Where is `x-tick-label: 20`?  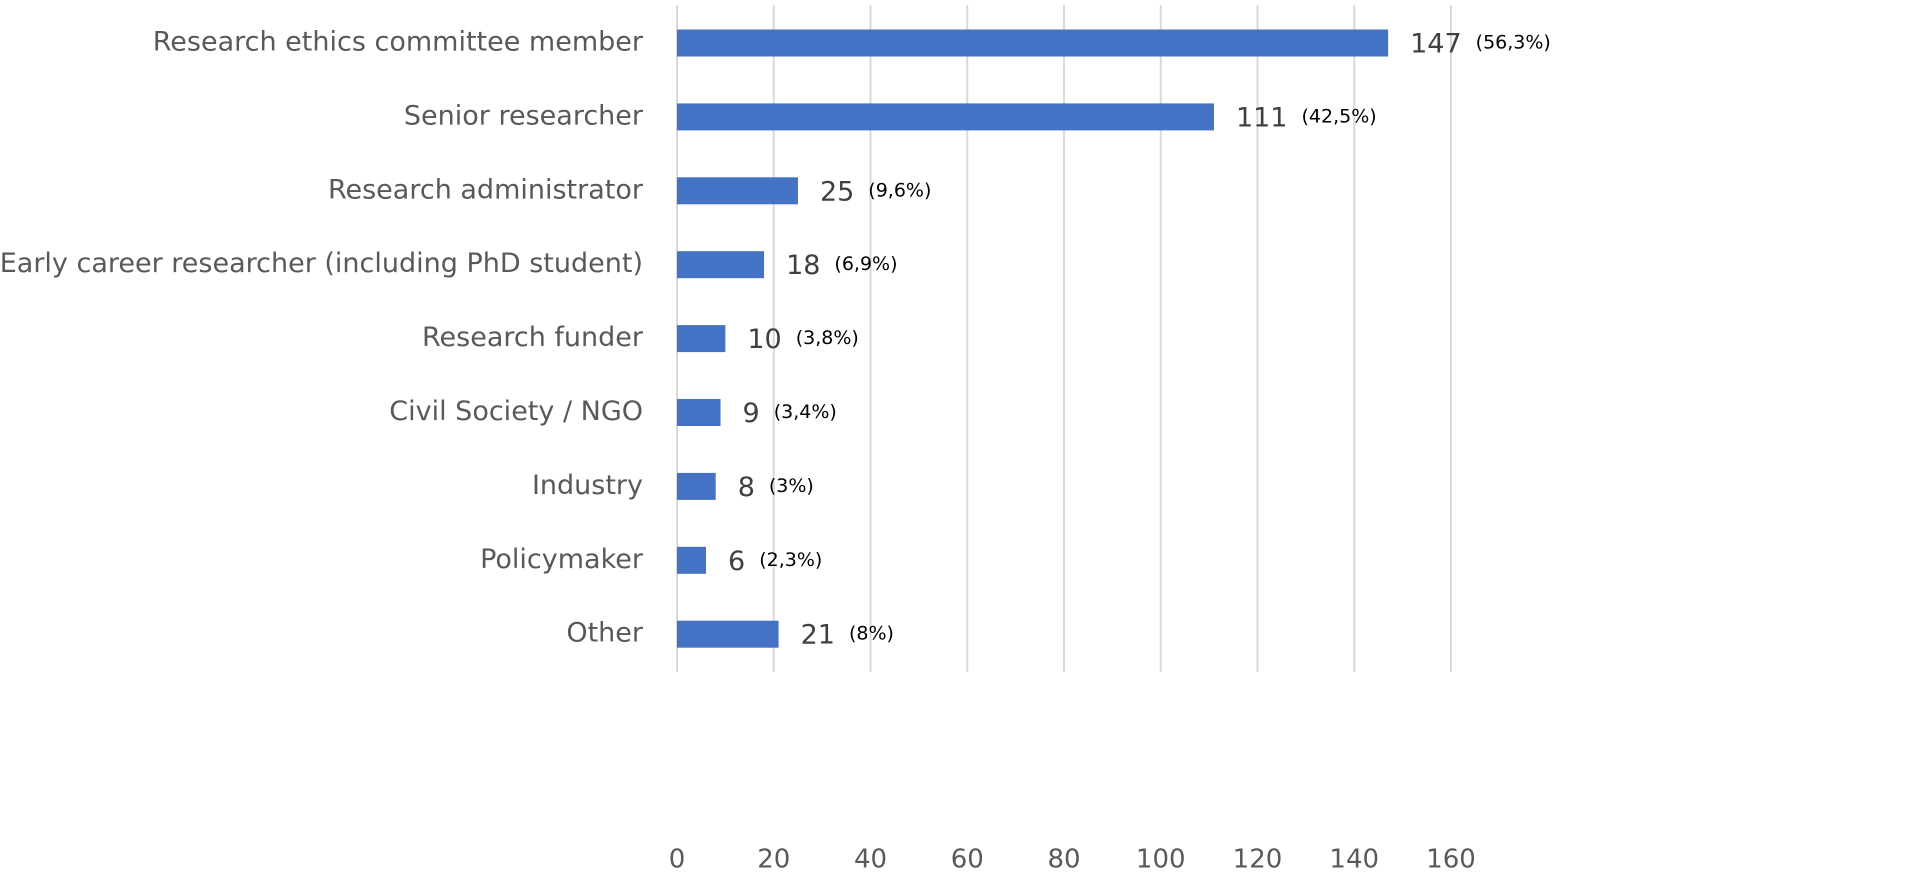 x-tick-label: 20 is located at coordinates (773, 860).